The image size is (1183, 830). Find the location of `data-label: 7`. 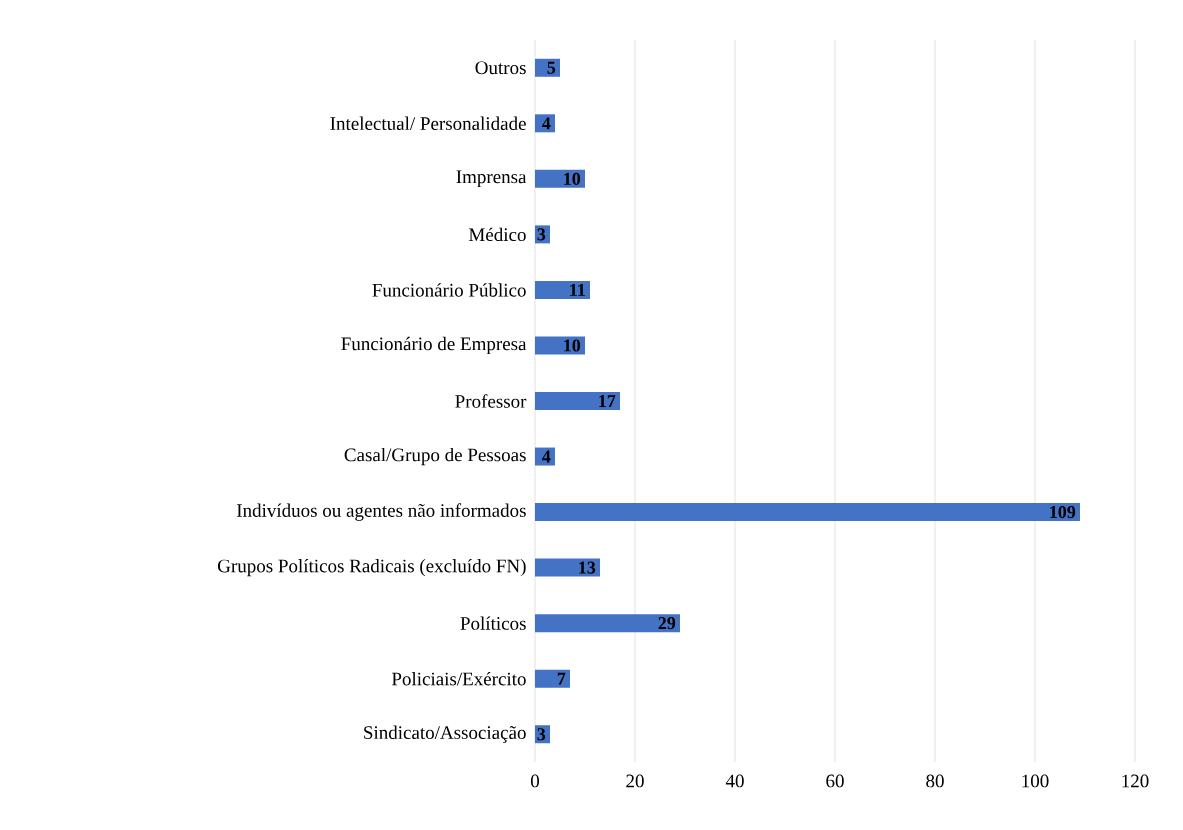

data-label: 7 is located at coordinates (561, 678).